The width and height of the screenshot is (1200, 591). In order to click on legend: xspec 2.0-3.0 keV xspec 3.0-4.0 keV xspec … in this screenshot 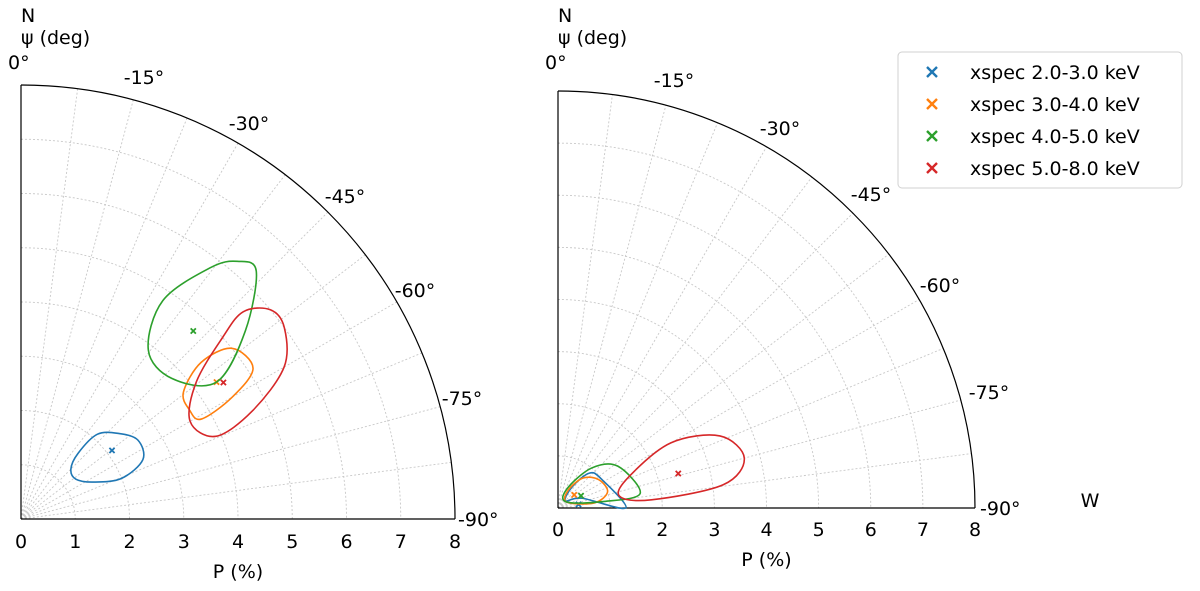, I will do `click(1040, 120)`.